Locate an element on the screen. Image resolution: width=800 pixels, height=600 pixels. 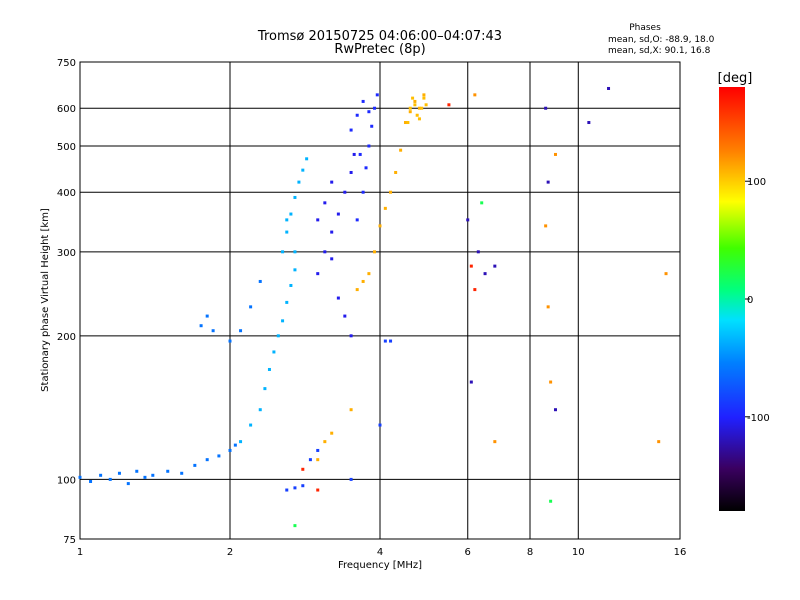
x-axis-label: Frequency [MHz] is located at coordinates (380, 565).